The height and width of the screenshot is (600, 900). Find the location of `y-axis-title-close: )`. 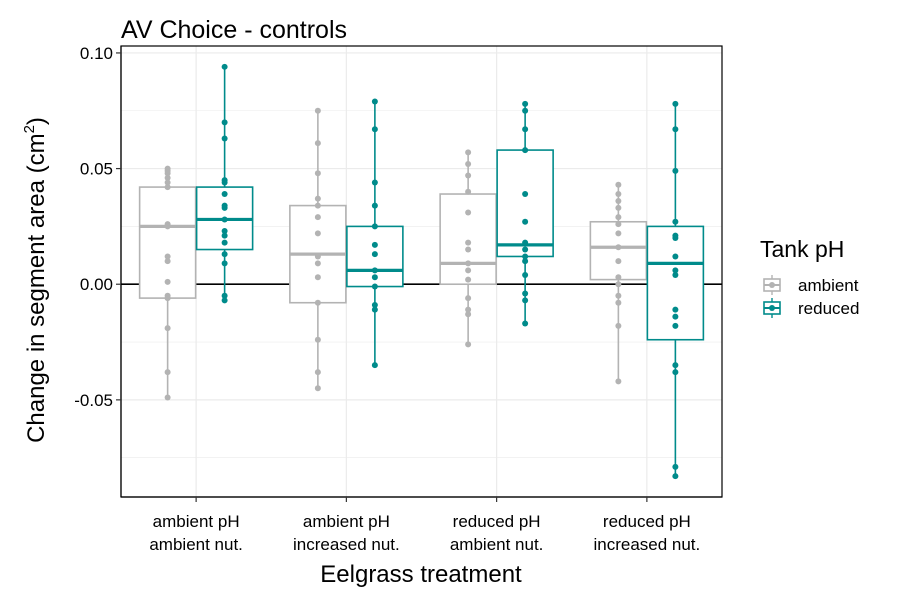

y-axis-title-close: ) is located at coordinates (36, 121).